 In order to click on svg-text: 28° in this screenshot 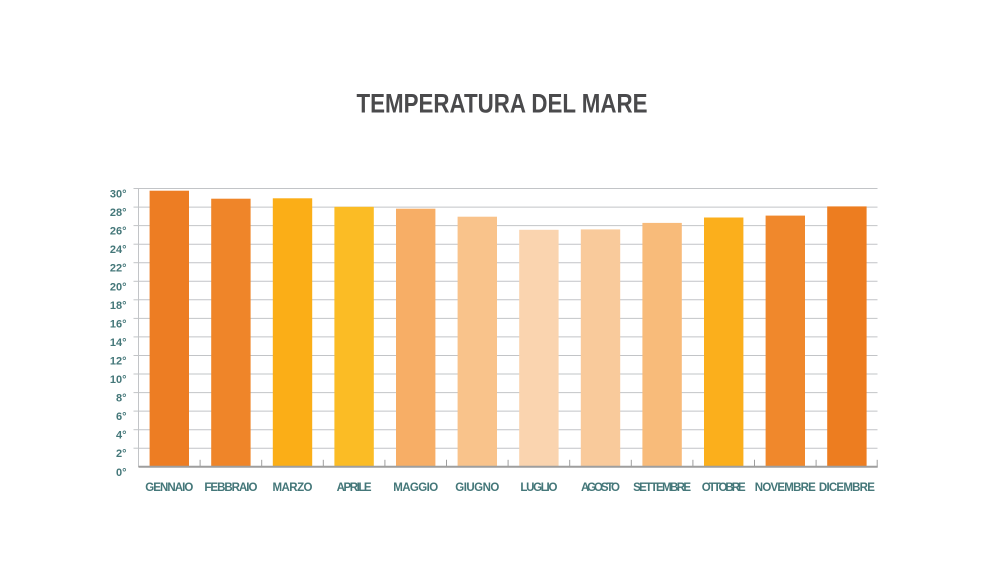, I will do `click(118, 213)`.